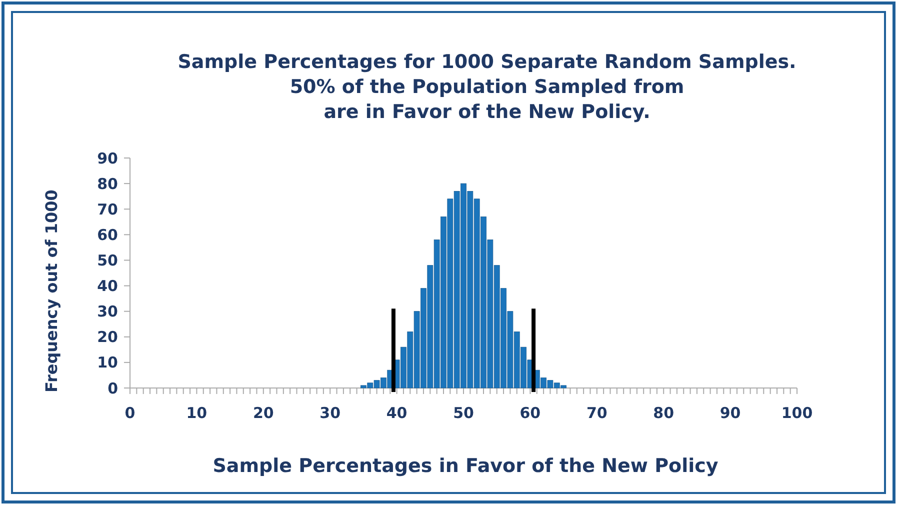 Image resolution: width=897 pixels, height=505 pixels. What do you see at coordinates (197, 413) in the screenshot?
I see `x-tick-label: 10` at bounding box center [197, 413].